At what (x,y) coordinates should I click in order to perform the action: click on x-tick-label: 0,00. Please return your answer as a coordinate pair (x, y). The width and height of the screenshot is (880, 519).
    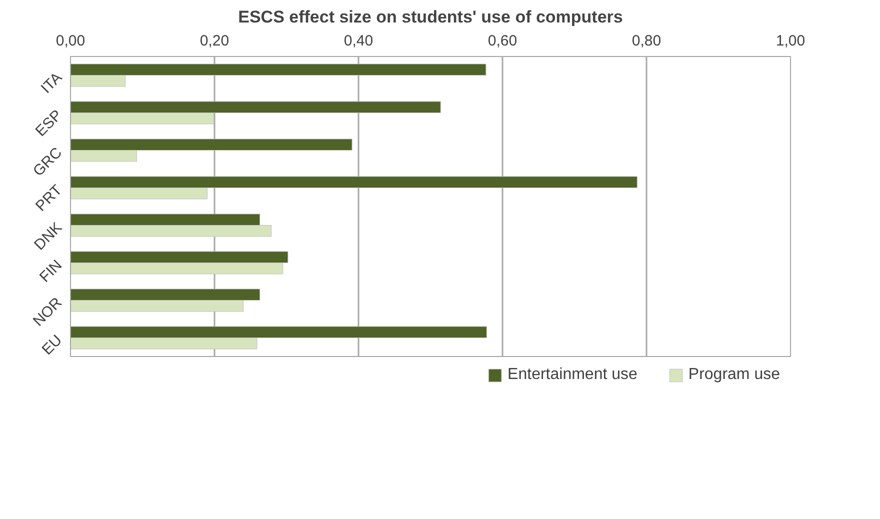
    Looking at the image, I should click on (71, 41).